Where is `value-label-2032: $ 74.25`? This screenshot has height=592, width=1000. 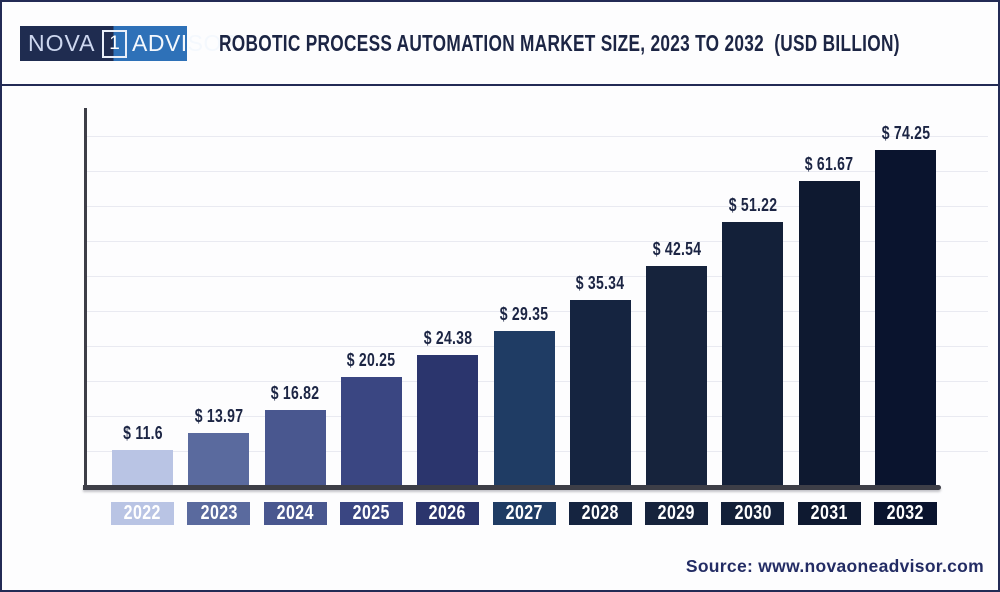
value-label-2032: $ 74.25 is located at coordinates (905, 133).